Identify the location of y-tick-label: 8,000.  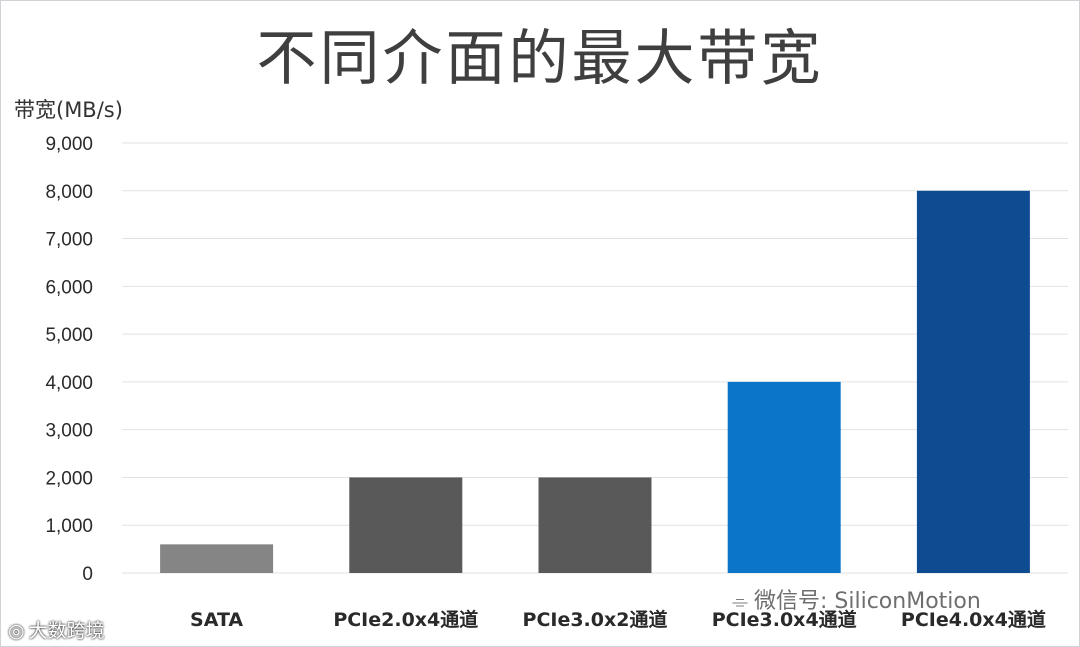
(69, 192).